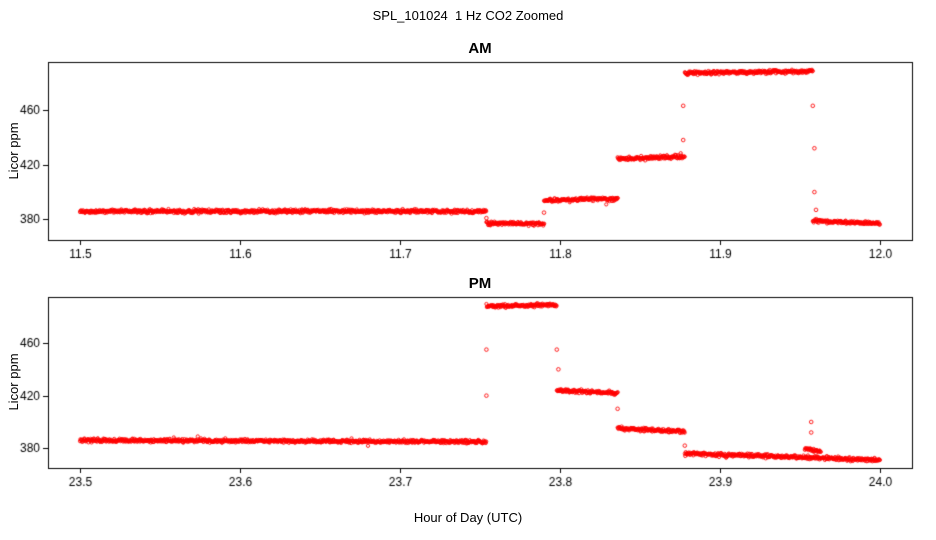  Describe the element at coordinates (13, 382) in the screenshot. I see `pm-y-axis-label: Licor ppm` at that location.